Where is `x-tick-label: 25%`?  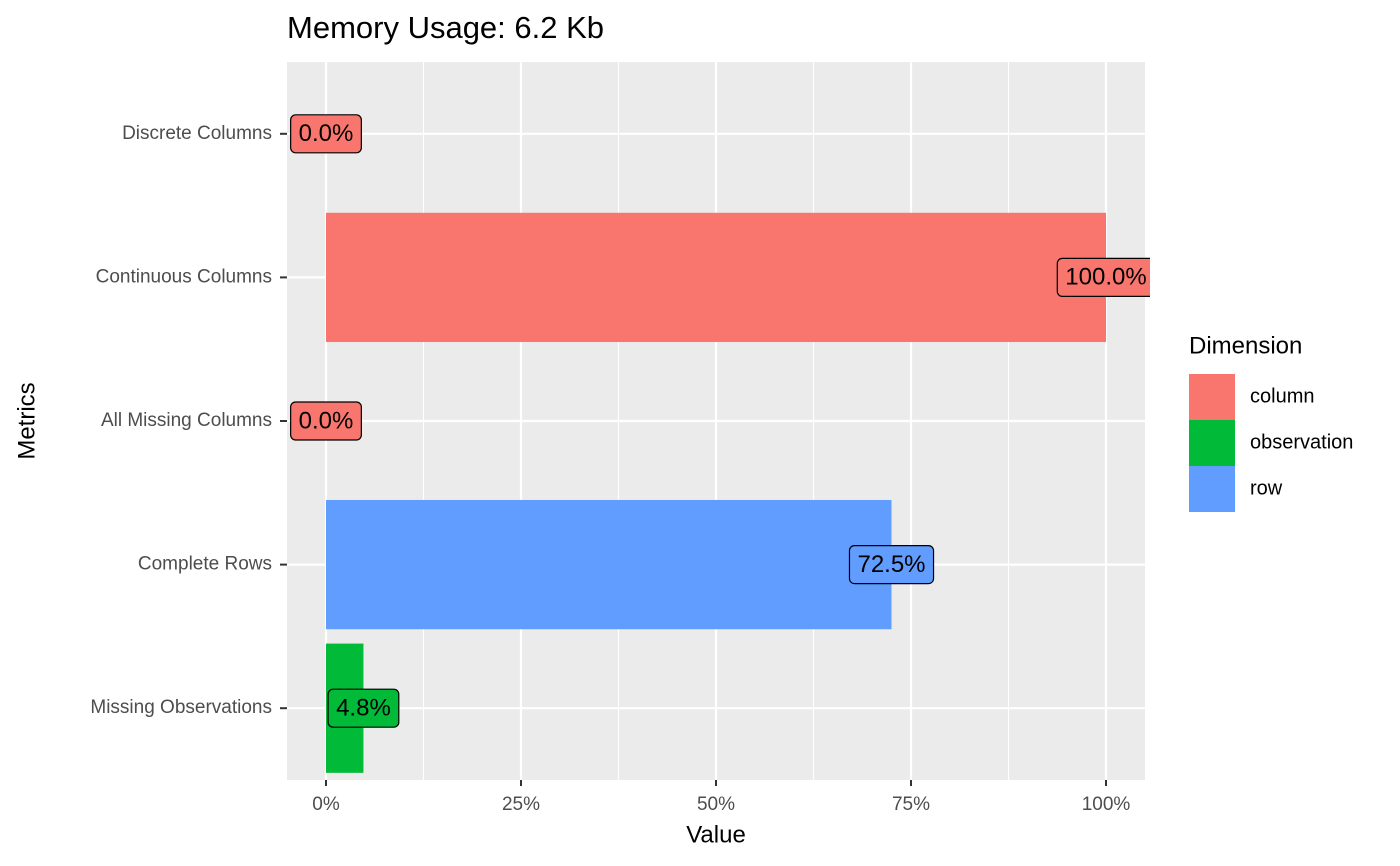 x-tick-label: 25% is located at coordinates (521, 804).